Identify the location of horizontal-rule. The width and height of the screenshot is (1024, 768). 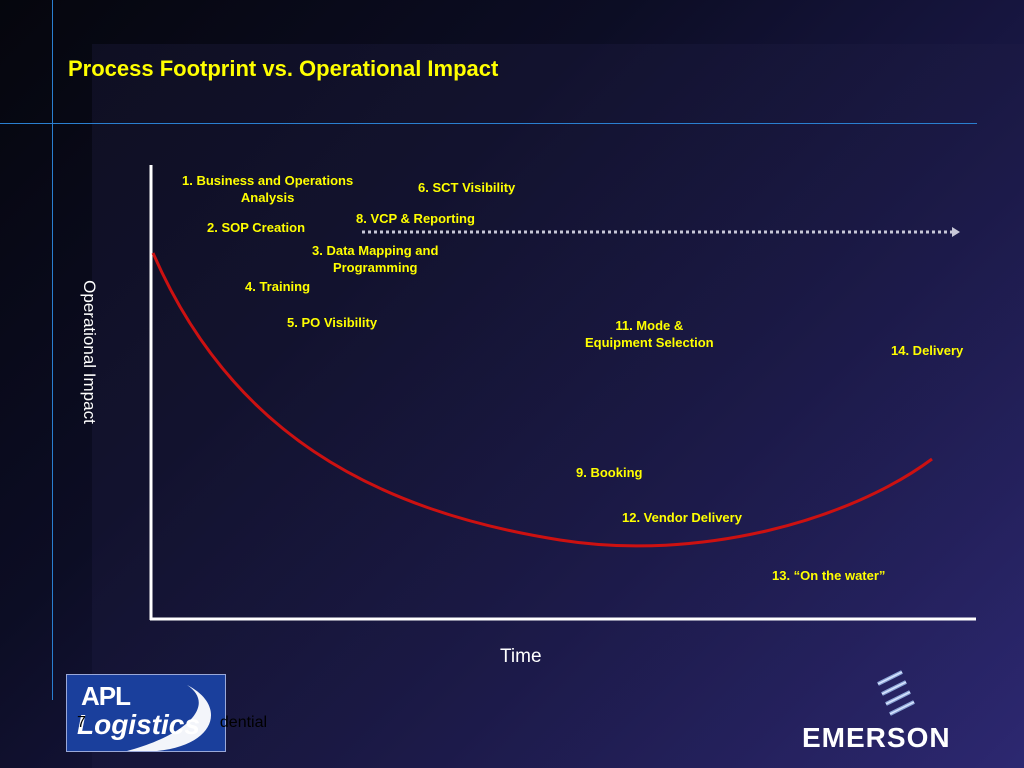
(488, 123).